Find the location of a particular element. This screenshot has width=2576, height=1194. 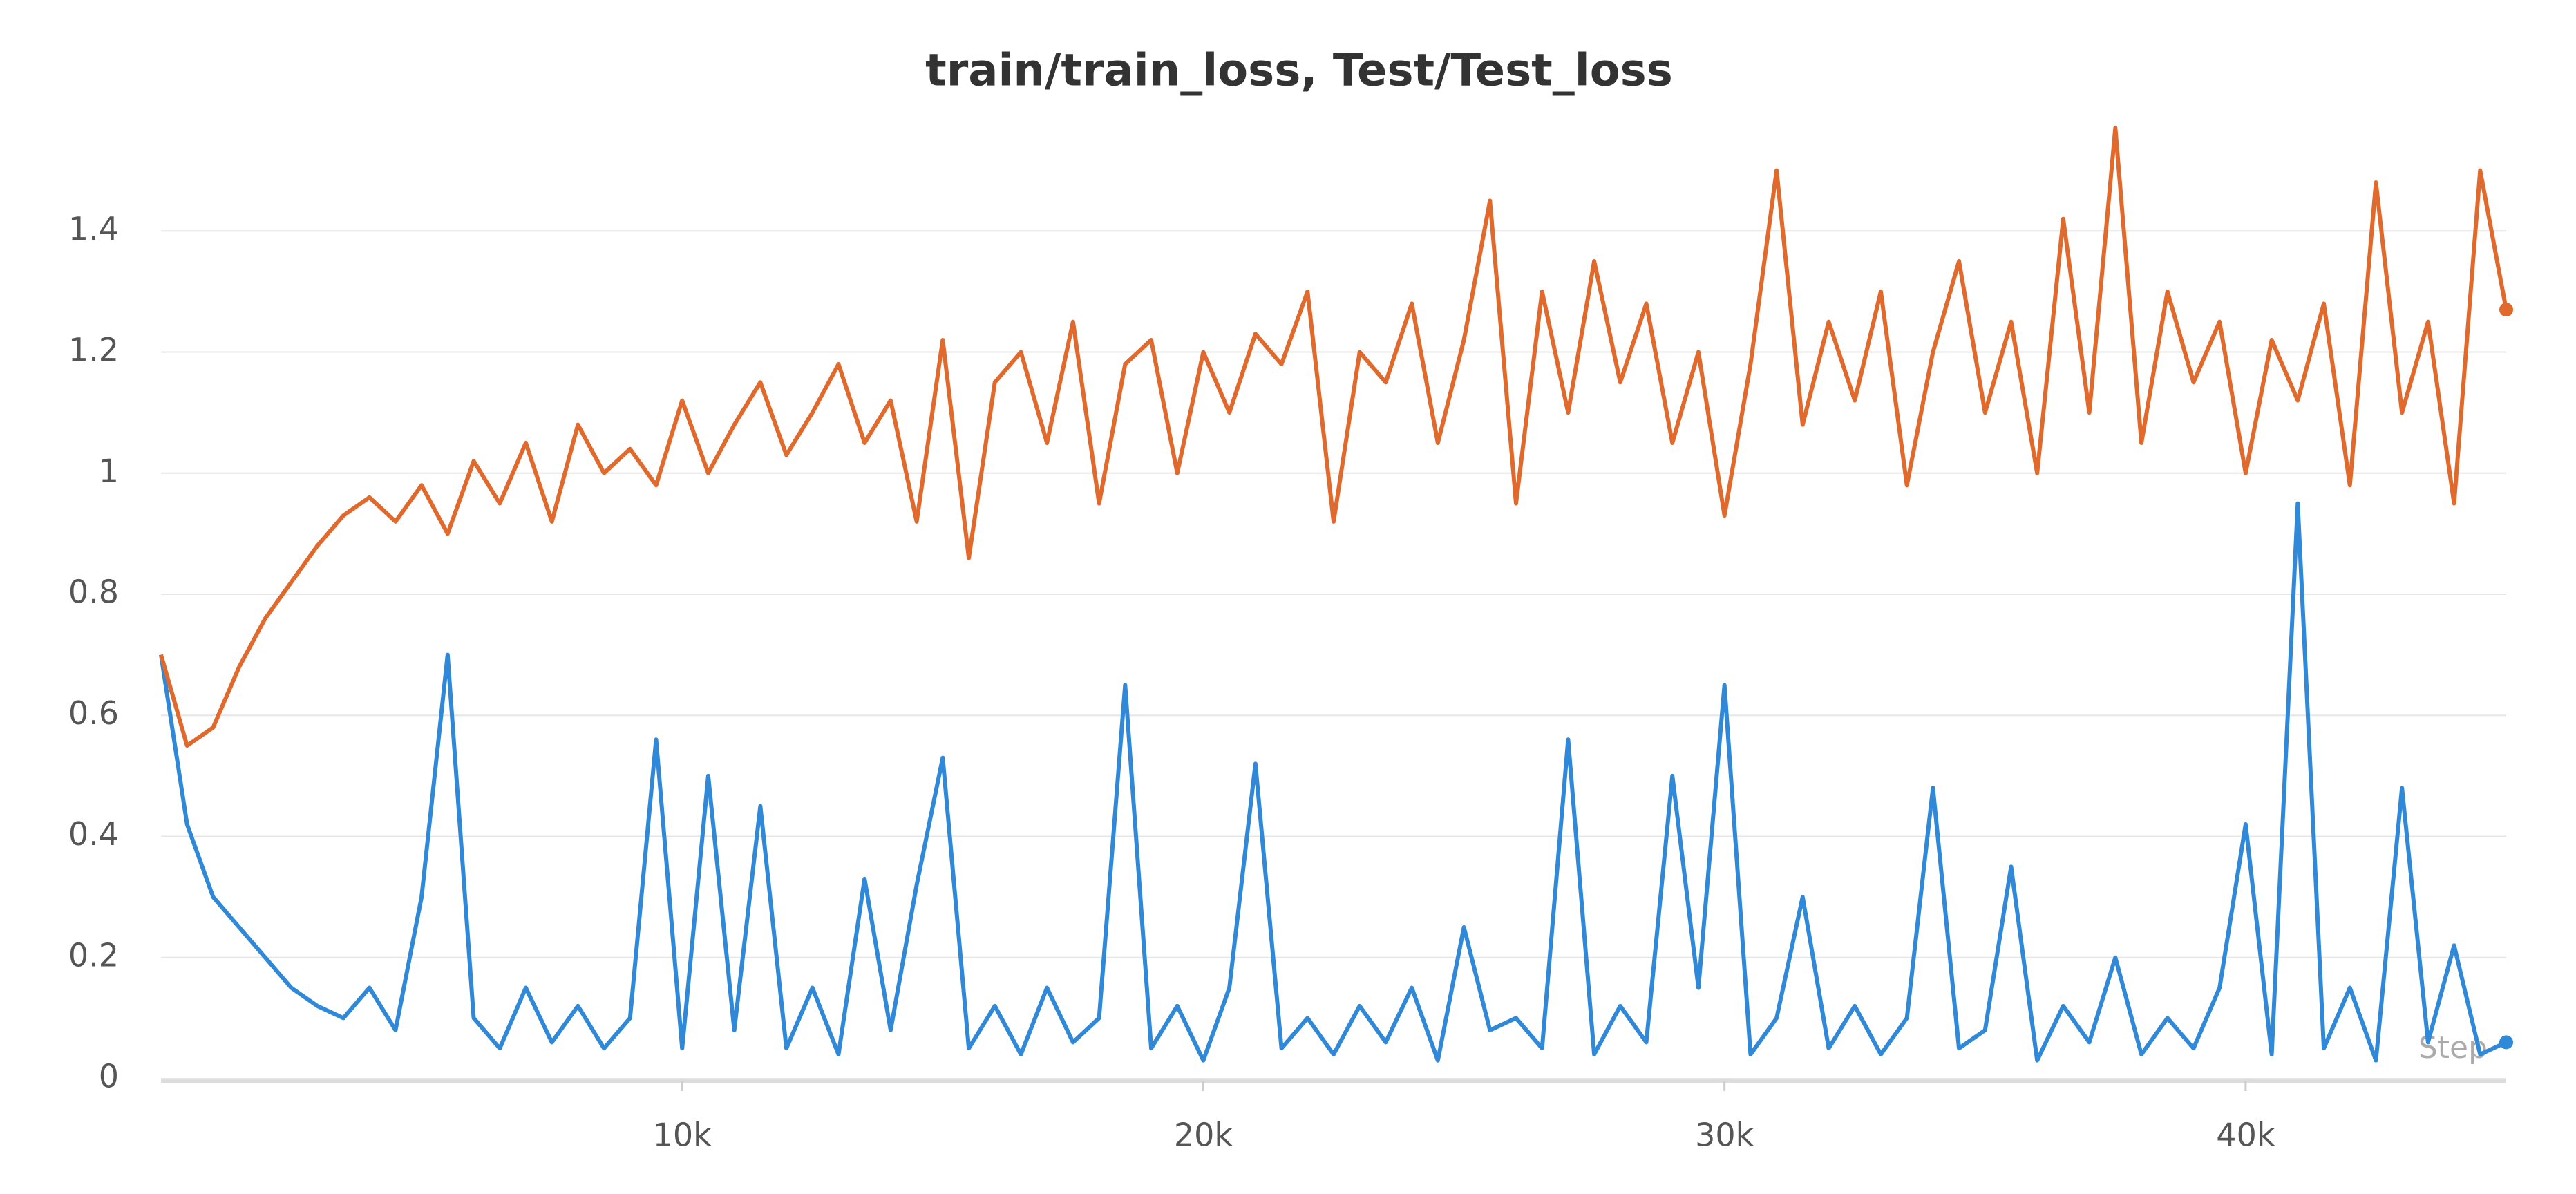

x-tick-label: 20k is located at coordinates (1203, 1135).